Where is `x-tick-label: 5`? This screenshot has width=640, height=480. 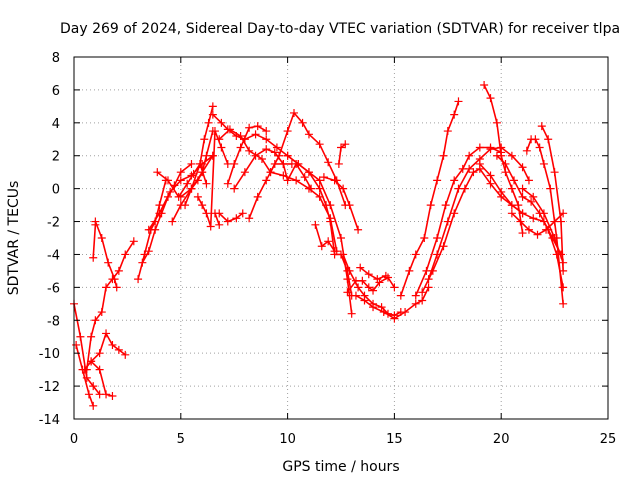 x-tick-label: 5 is located at coordinates (181, 439).